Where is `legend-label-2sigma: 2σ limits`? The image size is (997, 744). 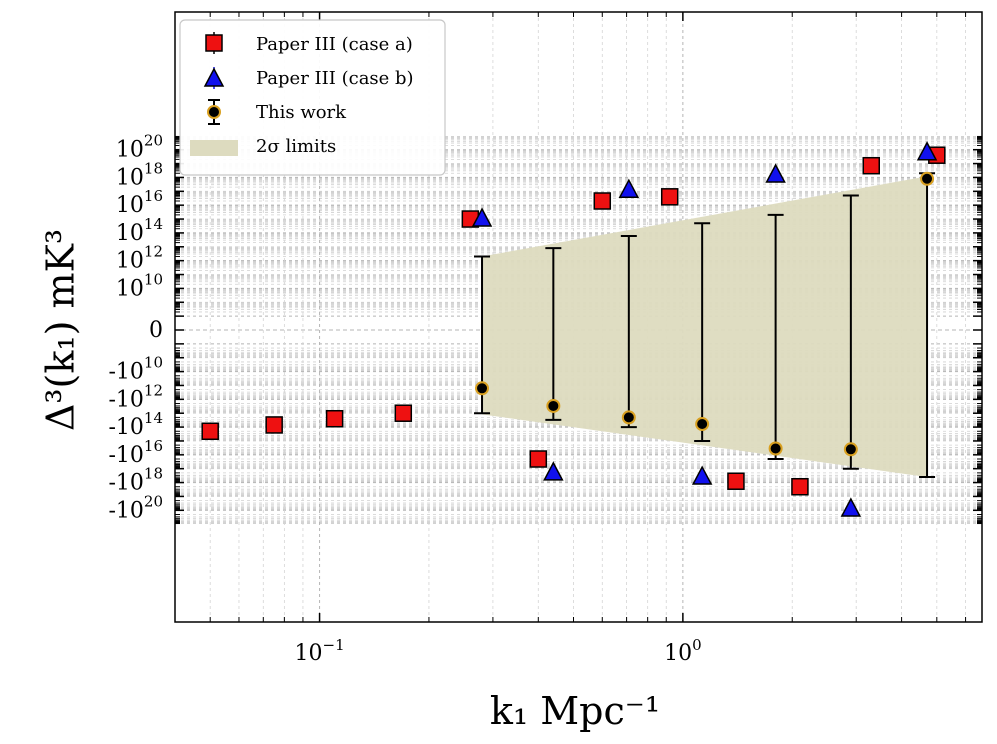 legend-label-2sigma: 2σ limits is located at coordinates (296, 146).